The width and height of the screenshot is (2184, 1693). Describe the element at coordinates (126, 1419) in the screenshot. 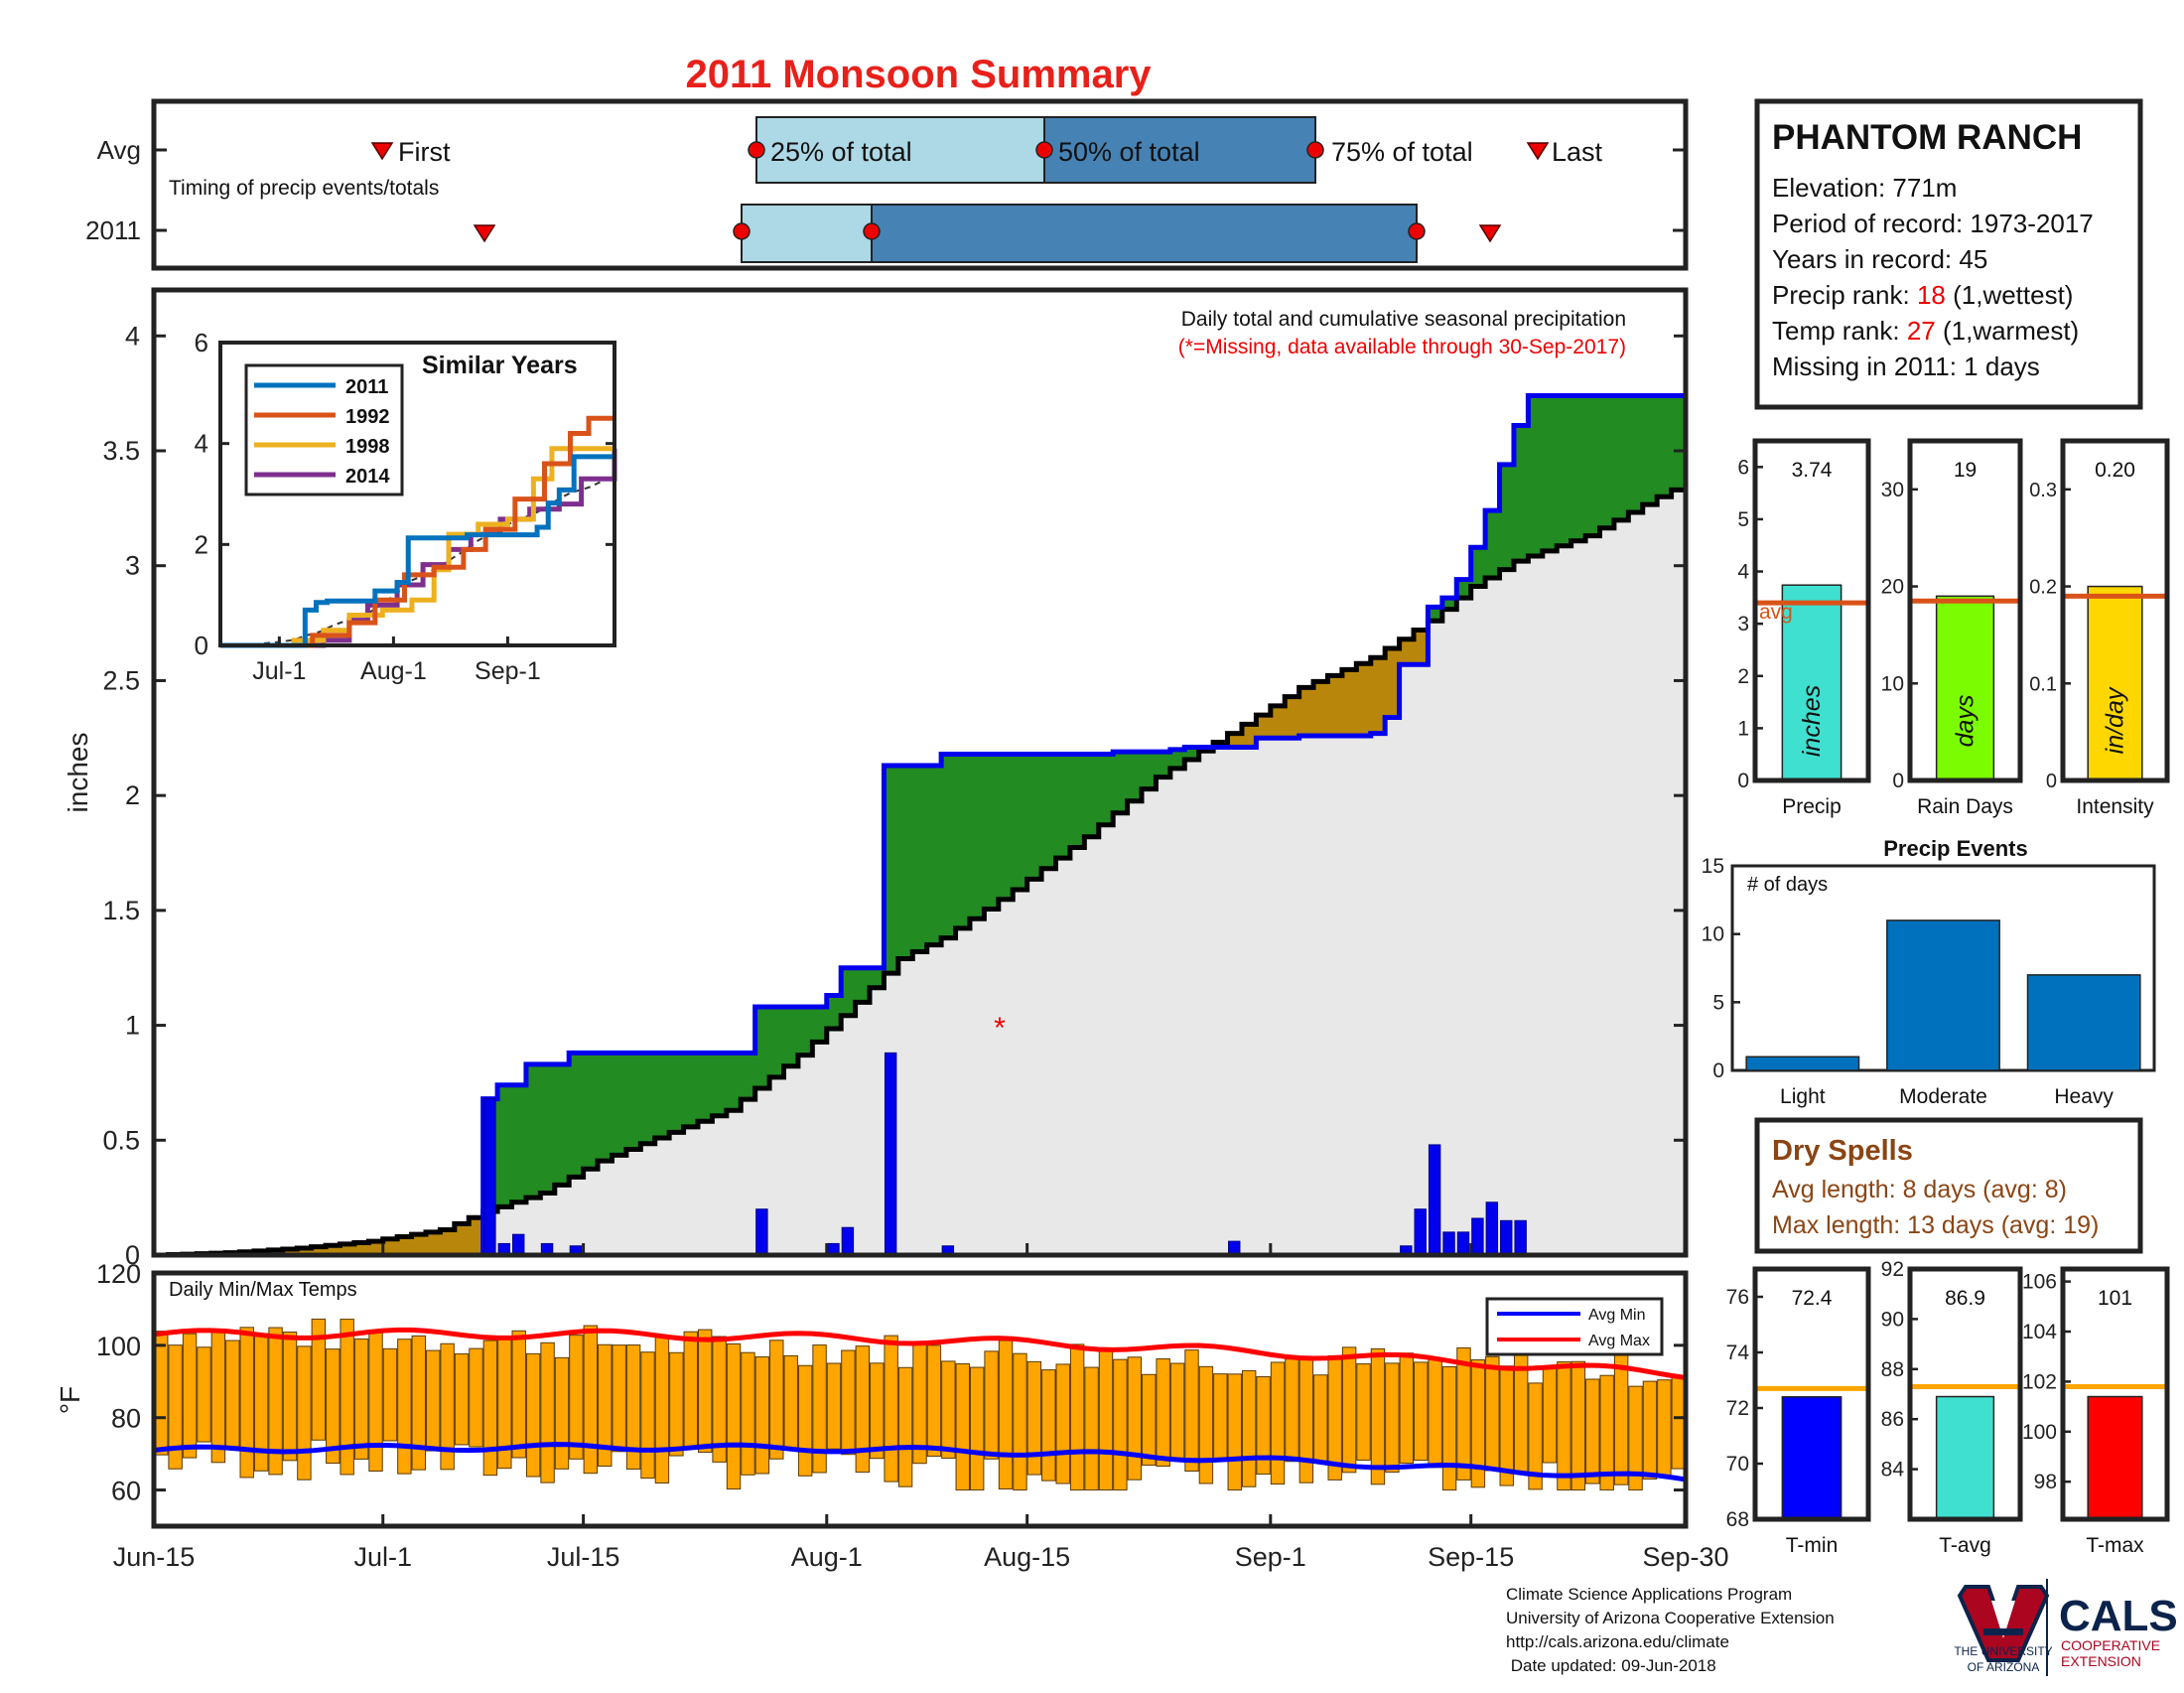

I see `temp-ytick-label: 80` at that location.